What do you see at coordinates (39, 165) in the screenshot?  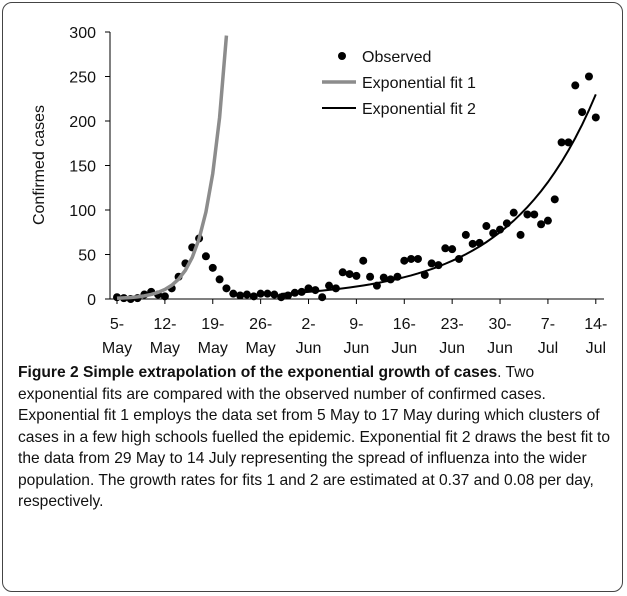 I see `y-axis-label: Confirmed cases` at bounding box center [39, 165].